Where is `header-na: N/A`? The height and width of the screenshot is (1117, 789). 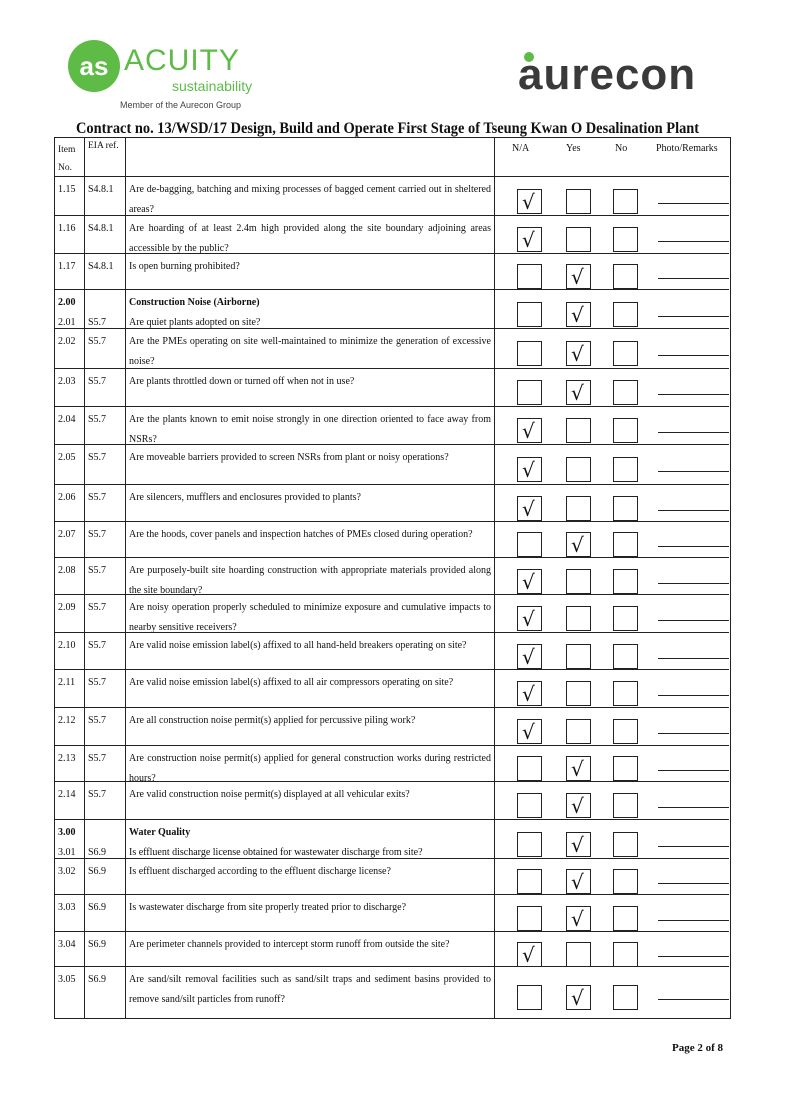
header-na: N/A is located at coordinates (521, 148).